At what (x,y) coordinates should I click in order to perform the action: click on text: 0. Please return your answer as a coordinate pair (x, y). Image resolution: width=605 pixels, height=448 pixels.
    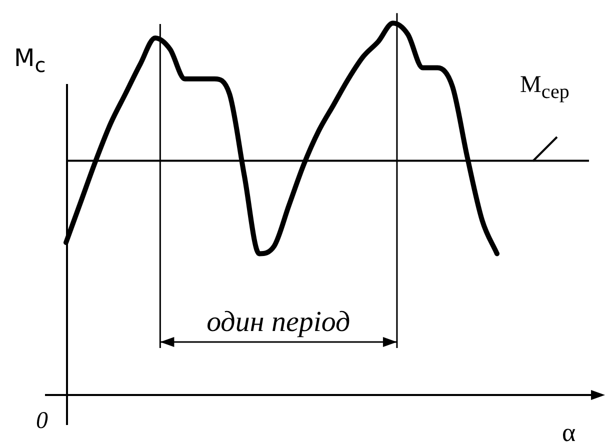
    Looking at the image, I should click on (42, 421).